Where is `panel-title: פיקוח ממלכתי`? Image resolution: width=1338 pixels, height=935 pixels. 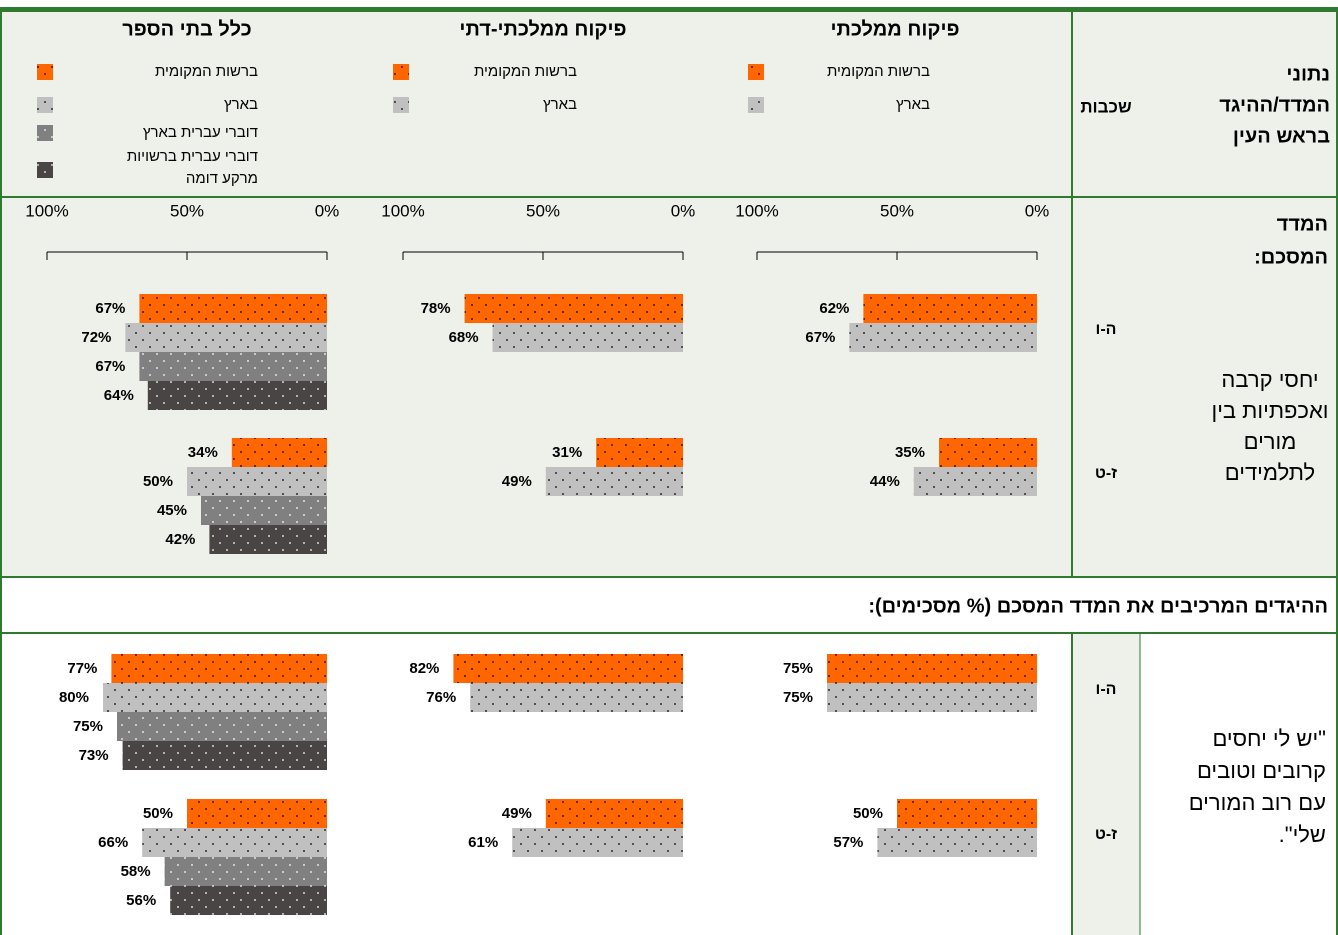
panel-title: פיקוח ממלכתי is located at coordinates (894, 29).